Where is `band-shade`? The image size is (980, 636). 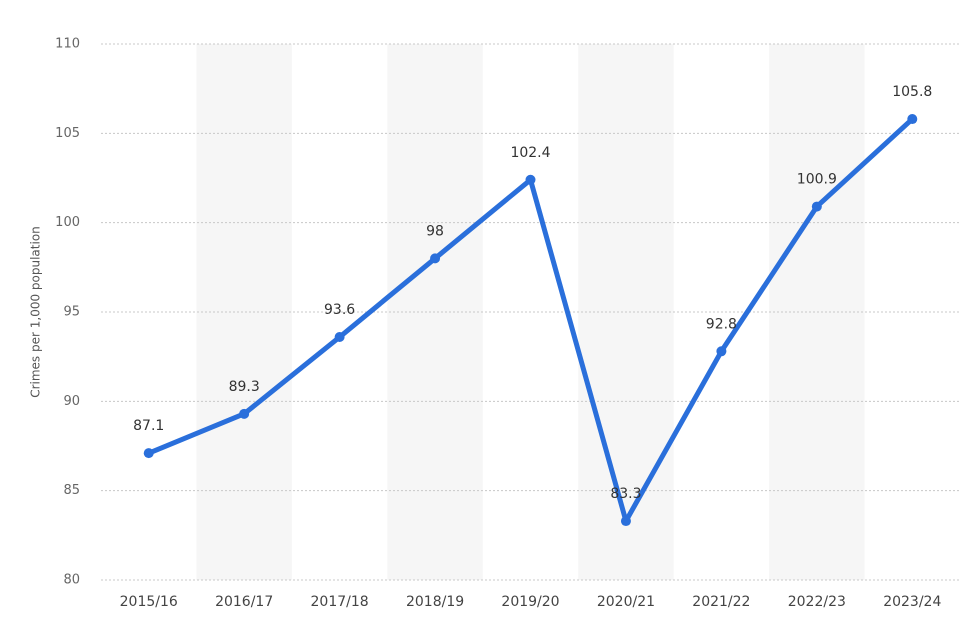
band-shade is located at coordinates (244, 312).